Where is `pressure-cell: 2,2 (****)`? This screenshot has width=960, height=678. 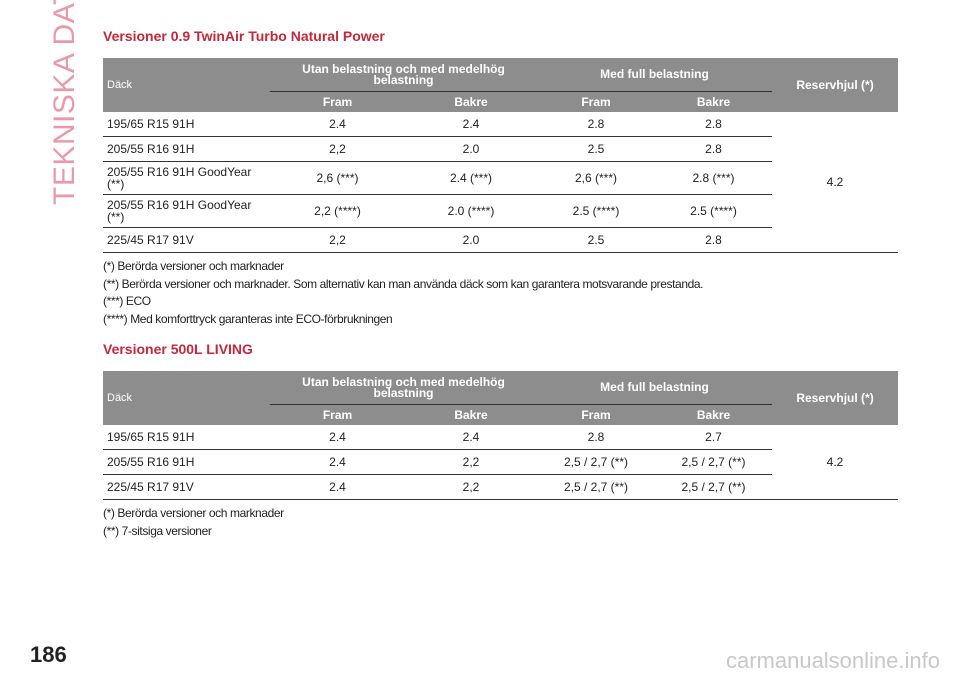
pressure-cell: 2,2 (****) is located at coordinates (337, 211).